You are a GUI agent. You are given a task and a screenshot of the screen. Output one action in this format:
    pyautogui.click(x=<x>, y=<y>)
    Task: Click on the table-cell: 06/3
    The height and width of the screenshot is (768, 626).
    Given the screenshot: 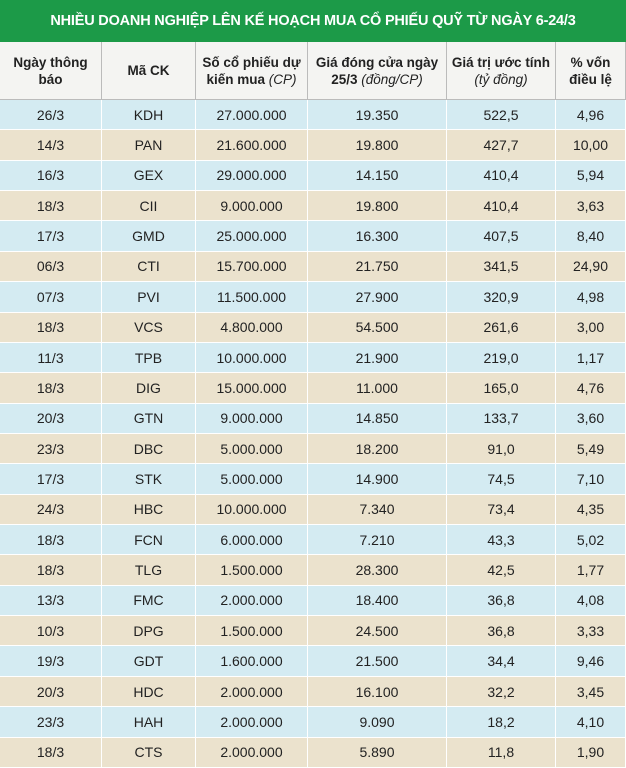 What is the action you would take?
    pyautogui.click(x=51, y=267)
    